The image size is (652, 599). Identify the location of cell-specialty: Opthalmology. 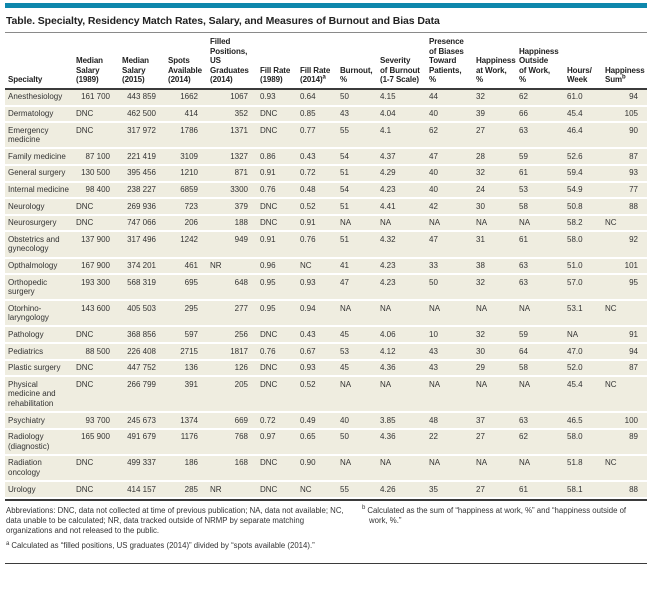
(39, 267).